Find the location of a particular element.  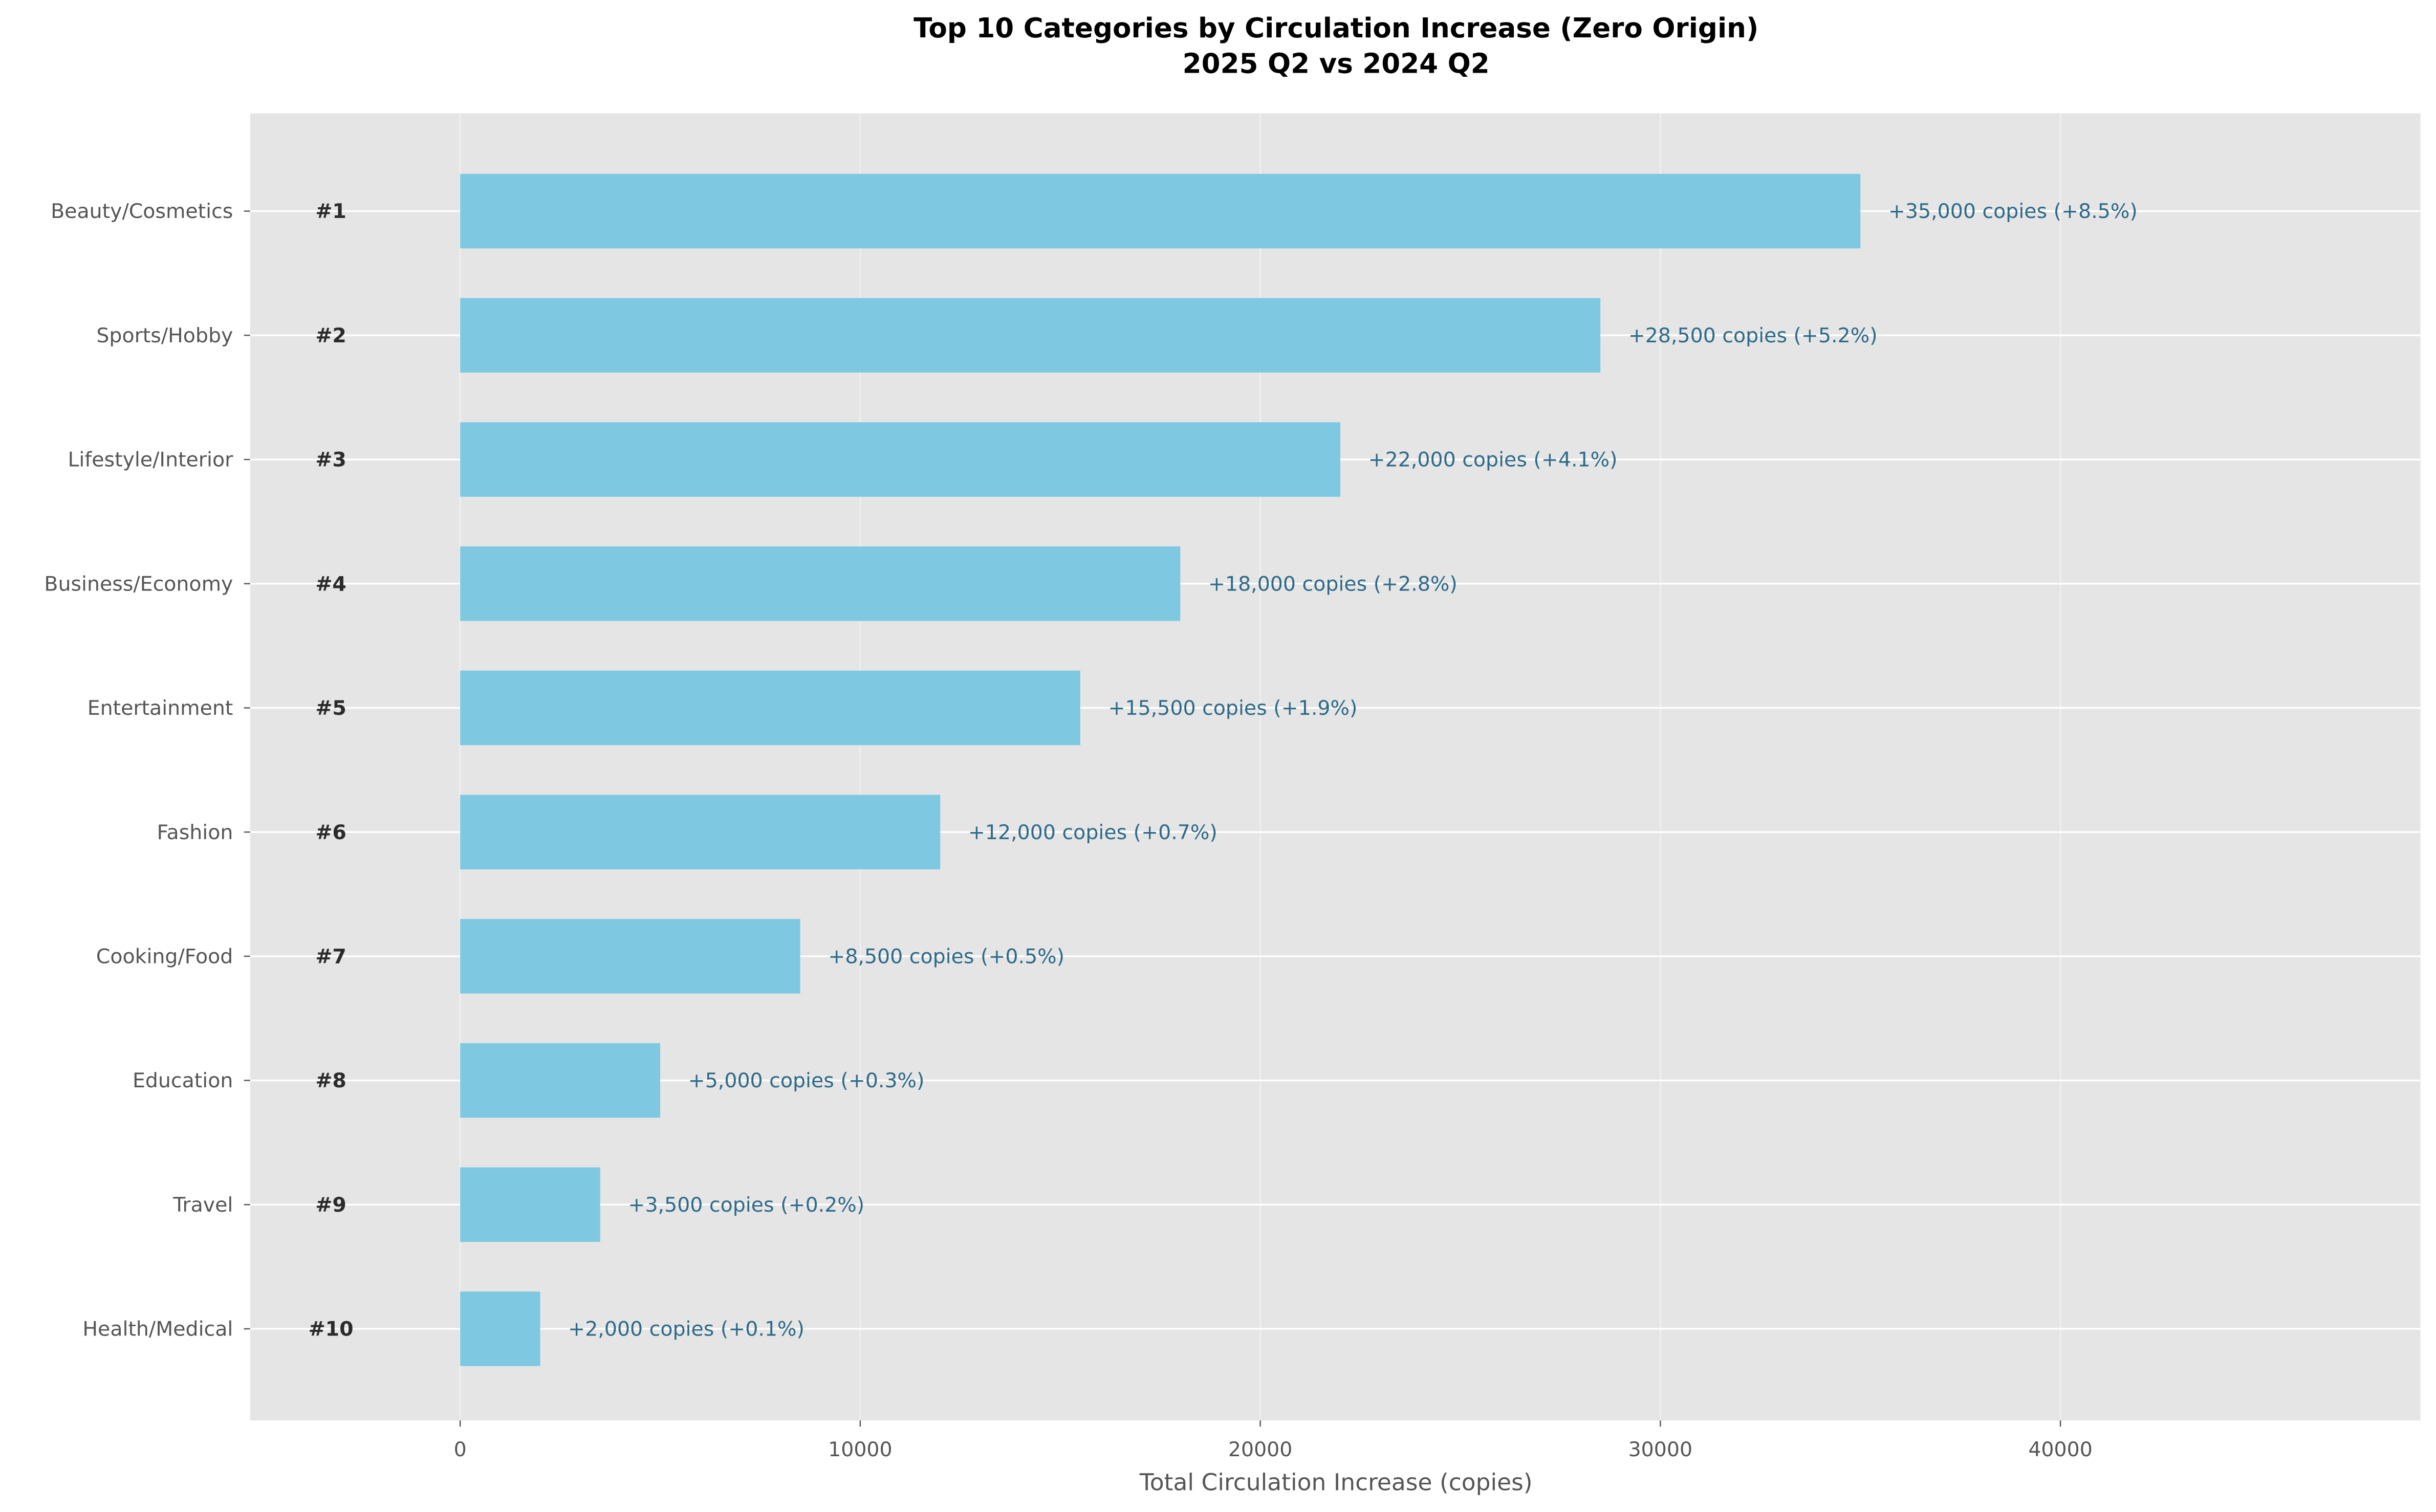

value-label: +15,500 copies (+1.9%) is located at coordinates (1232, 708).